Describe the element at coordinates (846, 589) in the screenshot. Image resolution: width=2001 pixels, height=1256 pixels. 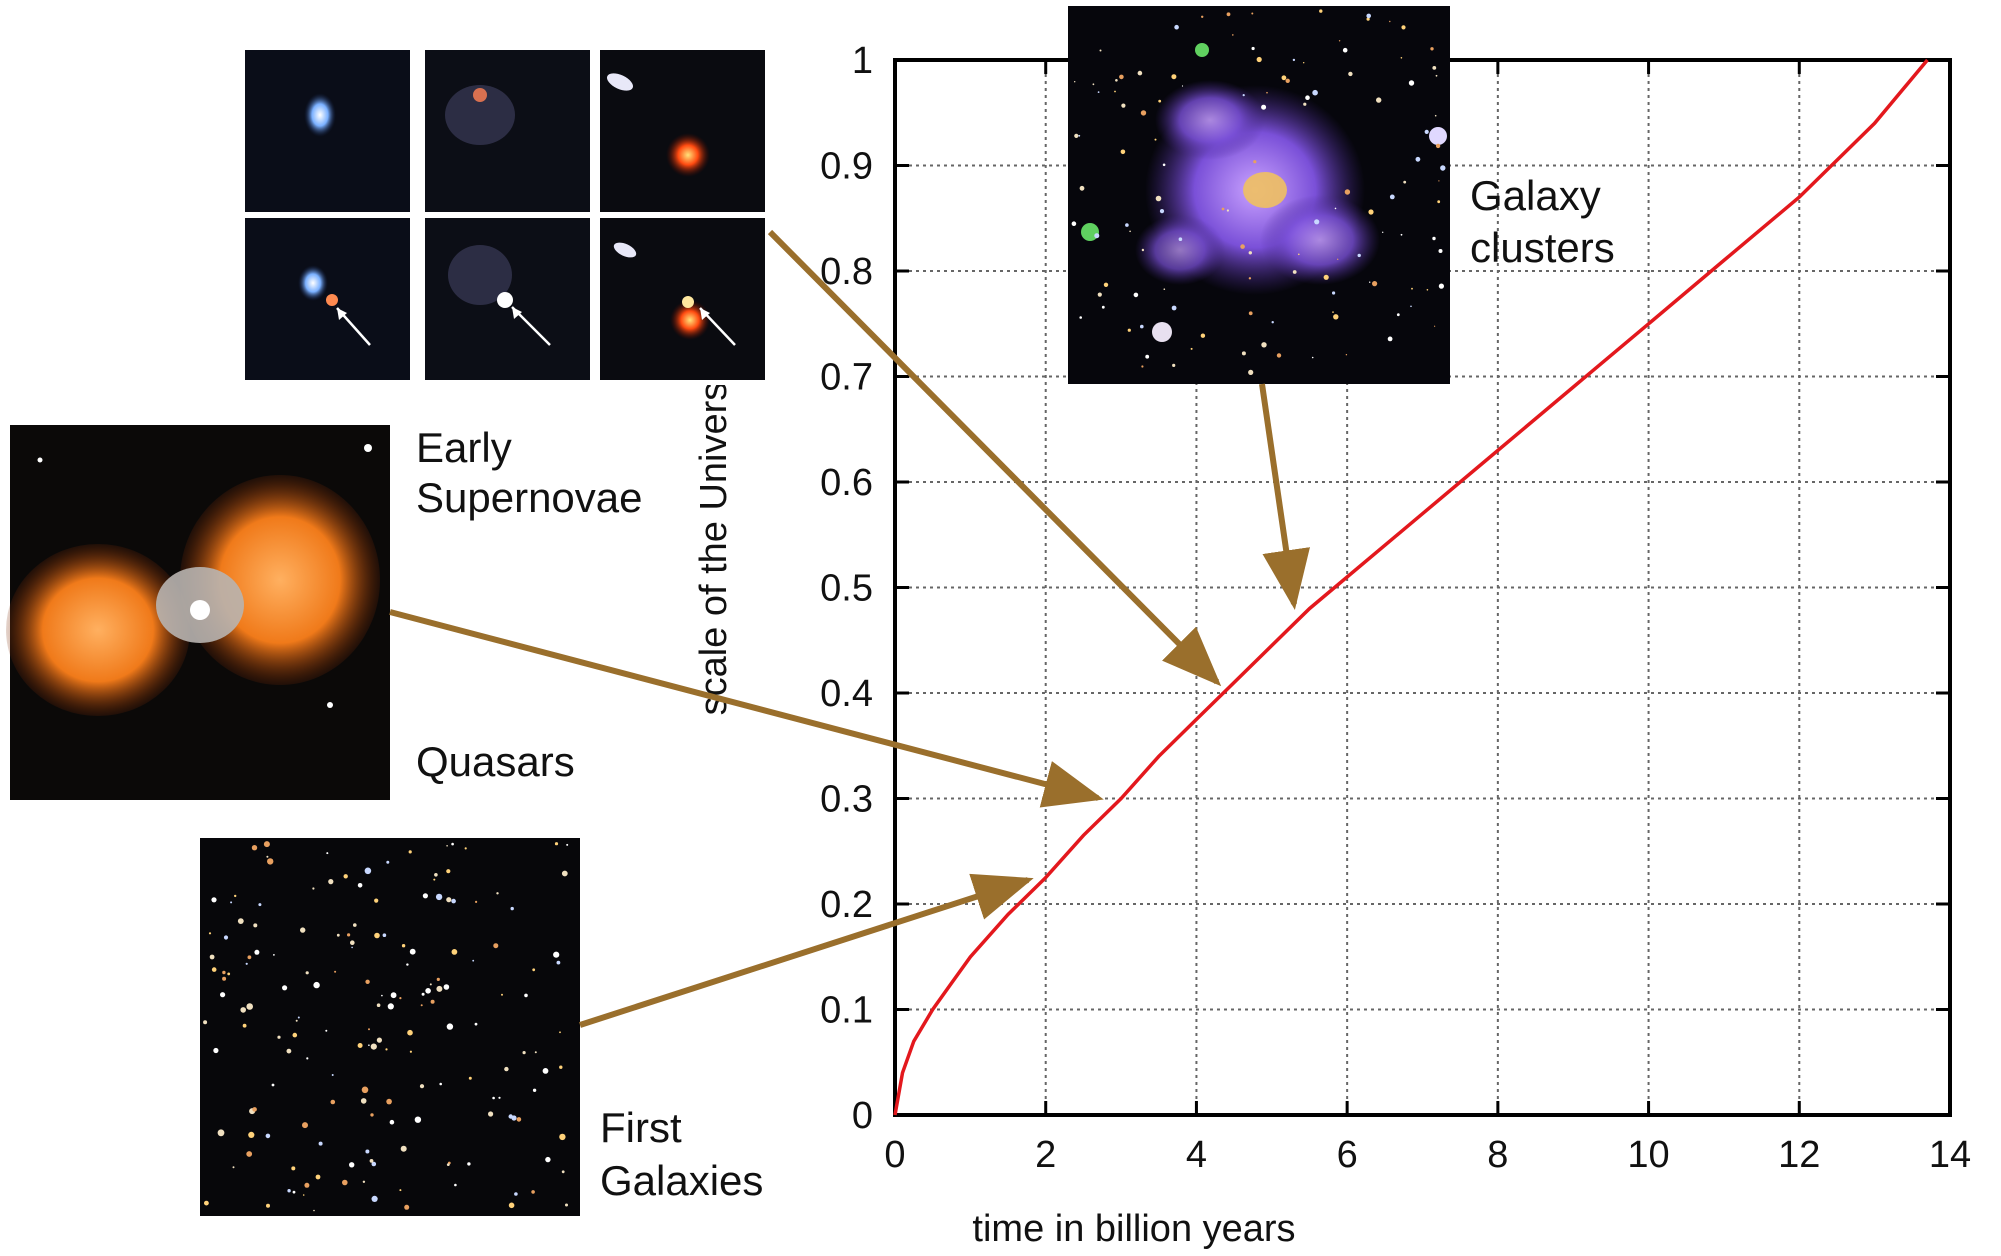
I see `y-tick-label: 0.5` at that location.